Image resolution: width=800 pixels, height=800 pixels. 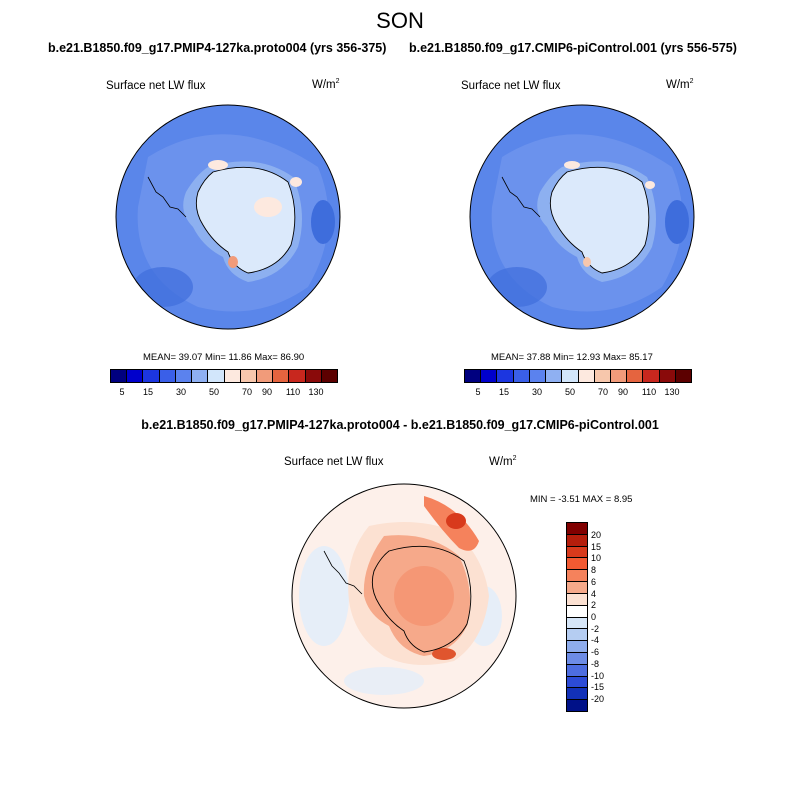 What do you see at coordinates (598, 676) in the screenshot?
I see `colorbar-tick-label: -10` at bounding box center [598, 676].